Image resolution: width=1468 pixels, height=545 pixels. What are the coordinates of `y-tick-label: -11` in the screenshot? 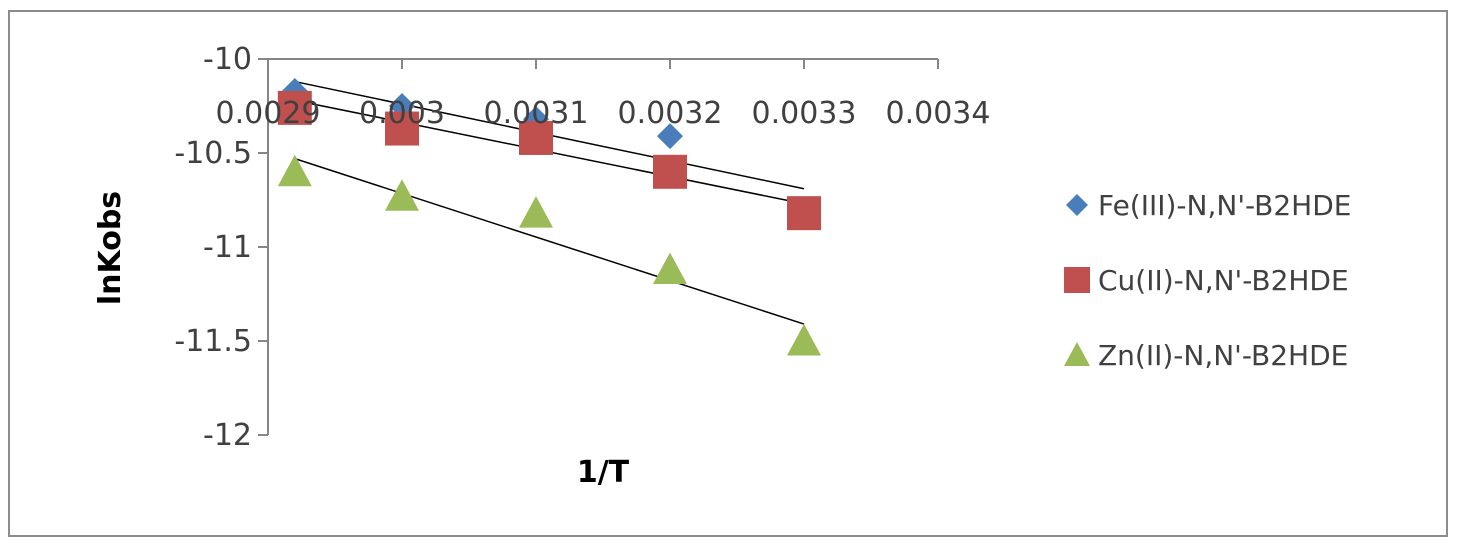 It's located at (227, 247).